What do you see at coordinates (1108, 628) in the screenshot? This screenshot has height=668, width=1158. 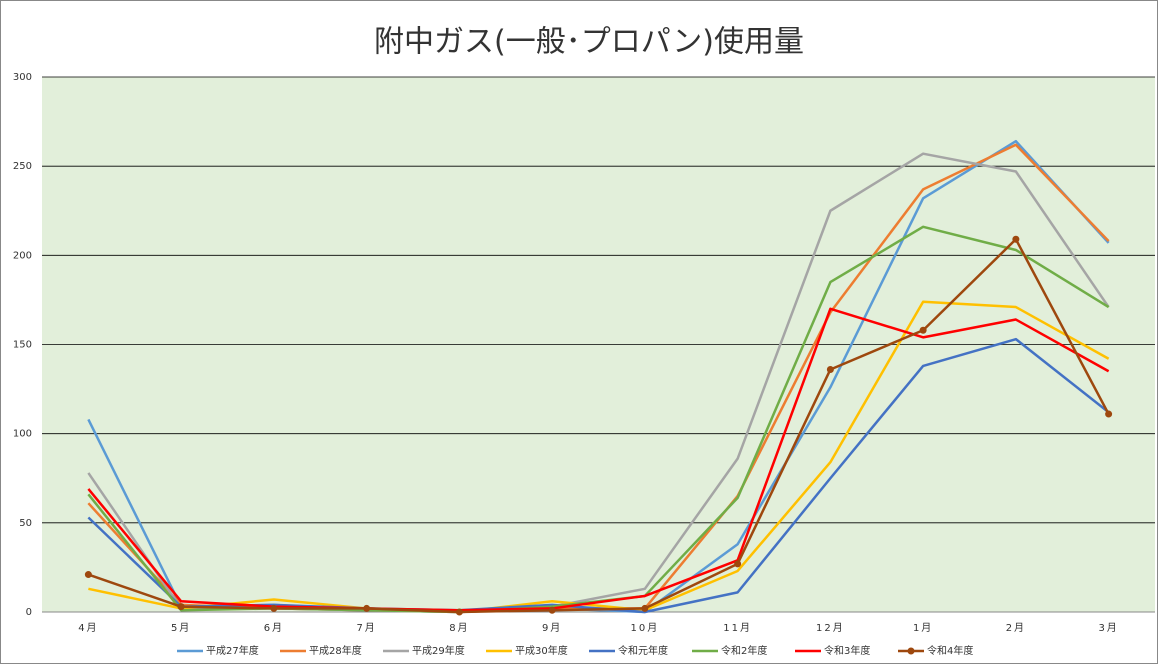 I see `x-tick-label: 3月` at bounding box center [1108, 628].